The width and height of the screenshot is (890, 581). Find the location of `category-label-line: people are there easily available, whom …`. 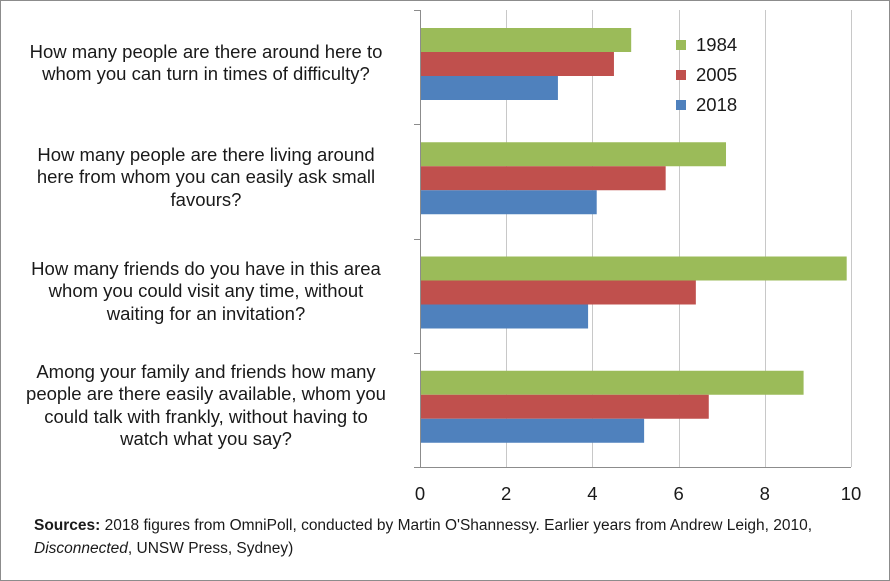

category-label-line: people are there easily available, whom … is located at coordinates (206, 394).